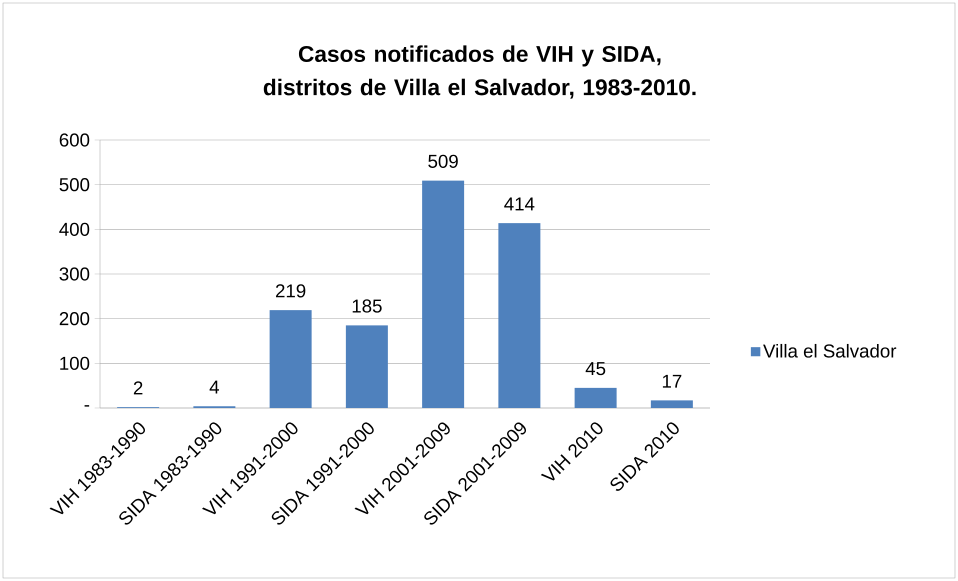 The height and width of the screenshot is (581, 958). Describe the element at coordinates (291, 291) in the screenshot. I see `data-label: 219` at that location.